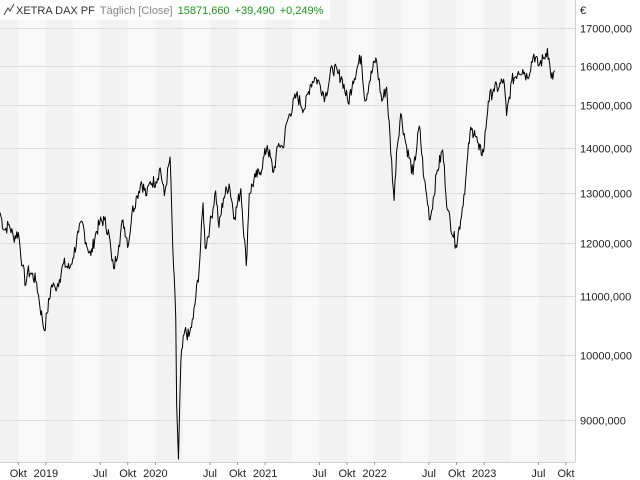  What do you see at coordinates (255, 11) in the screenshot?
I see `price-change: +39,490` at bounding box center [255, 11].